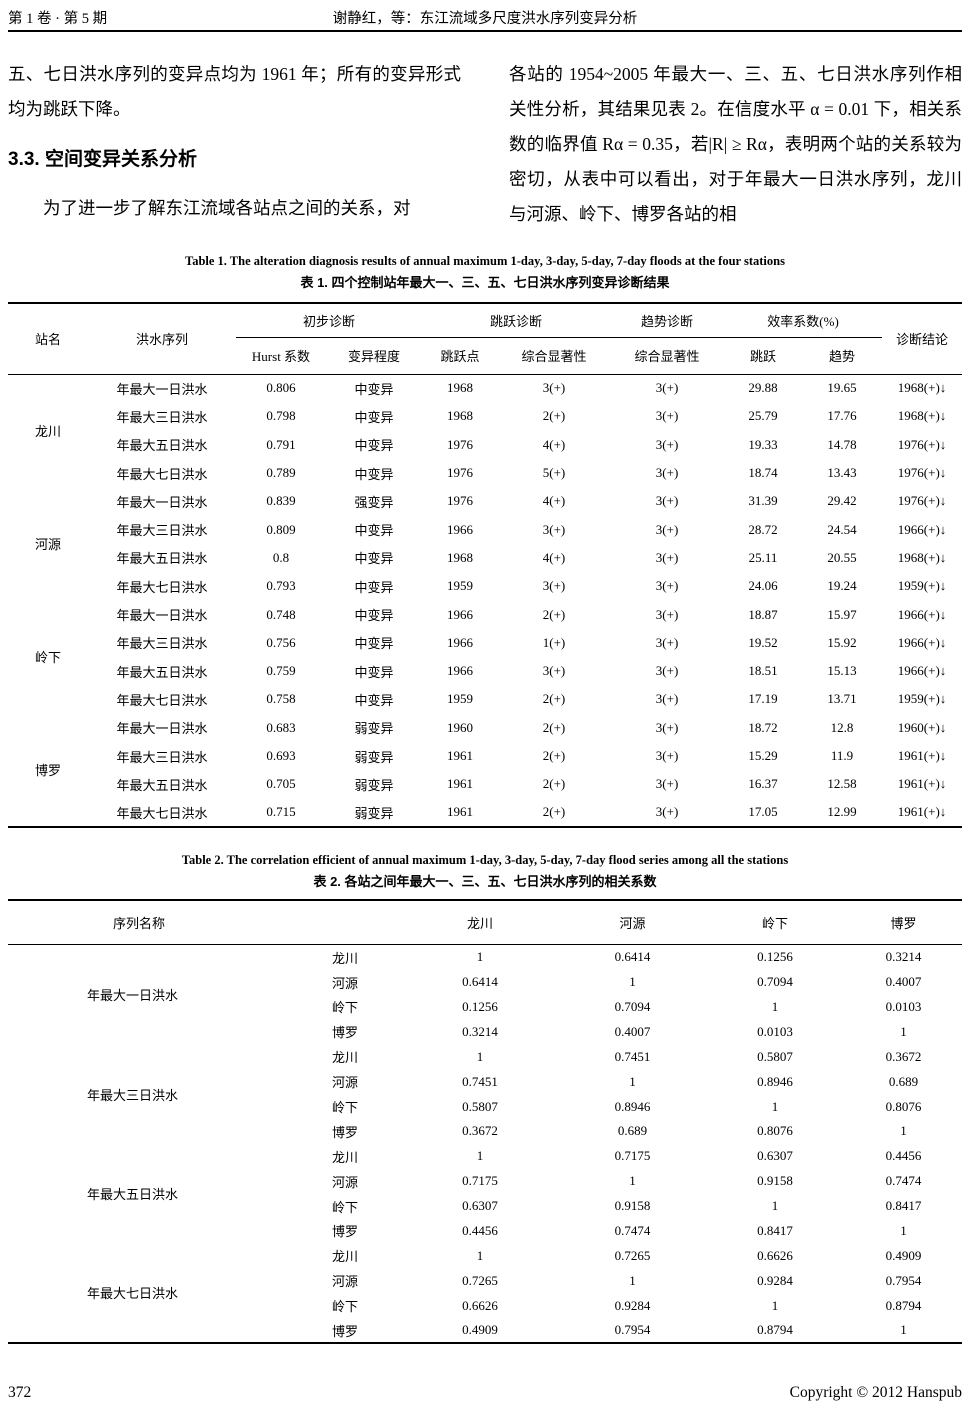 This screenshot has width=970, height=1414. I want to click on jump-point-cell: 1966, so click(460, 671).